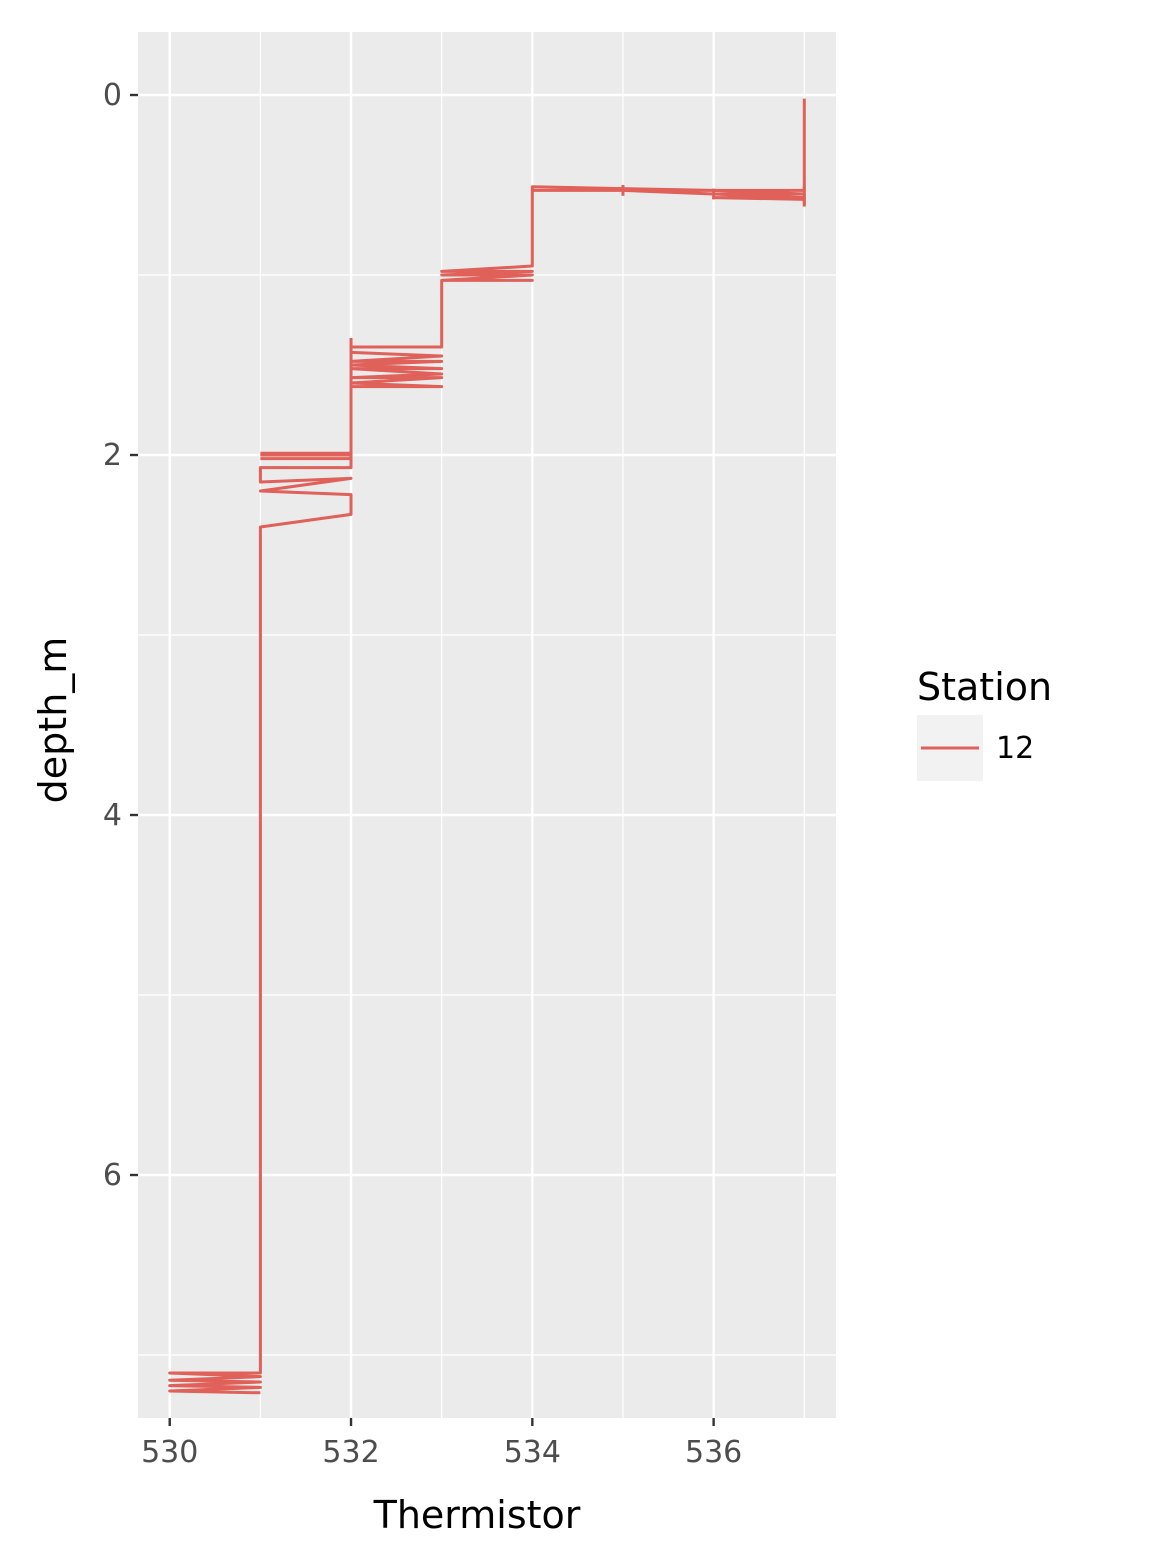 This screenshot has width=1160, height=1568. I want to click on y-tick-label: 6, so click(112, 1175).